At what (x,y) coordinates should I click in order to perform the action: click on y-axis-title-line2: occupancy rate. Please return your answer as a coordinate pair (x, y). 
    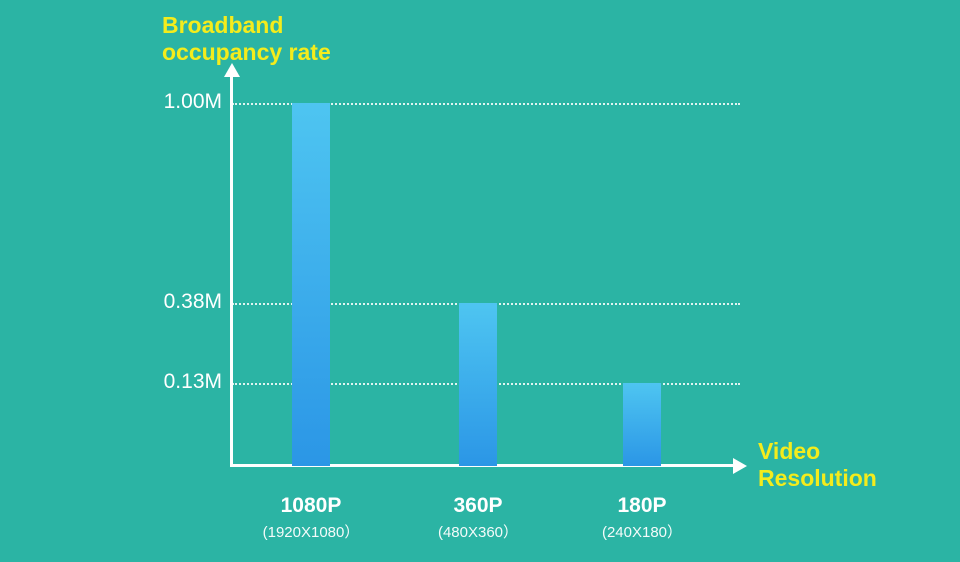
    Looking at the image, I should click on (246, 52).